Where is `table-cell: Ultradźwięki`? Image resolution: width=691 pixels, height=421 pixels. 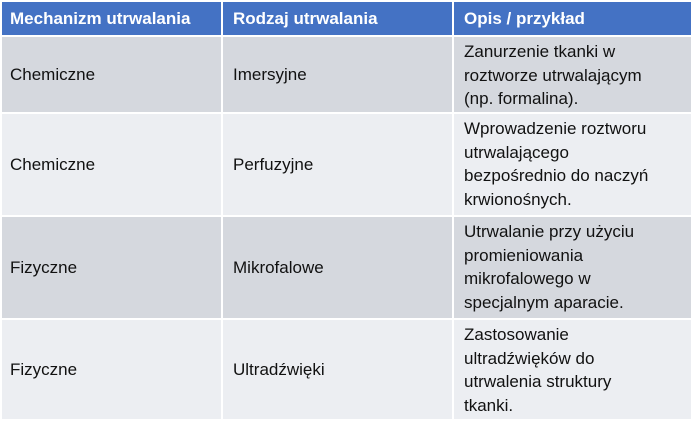
table-cell: Ultradźwięki is located at coordinates (337, 369).